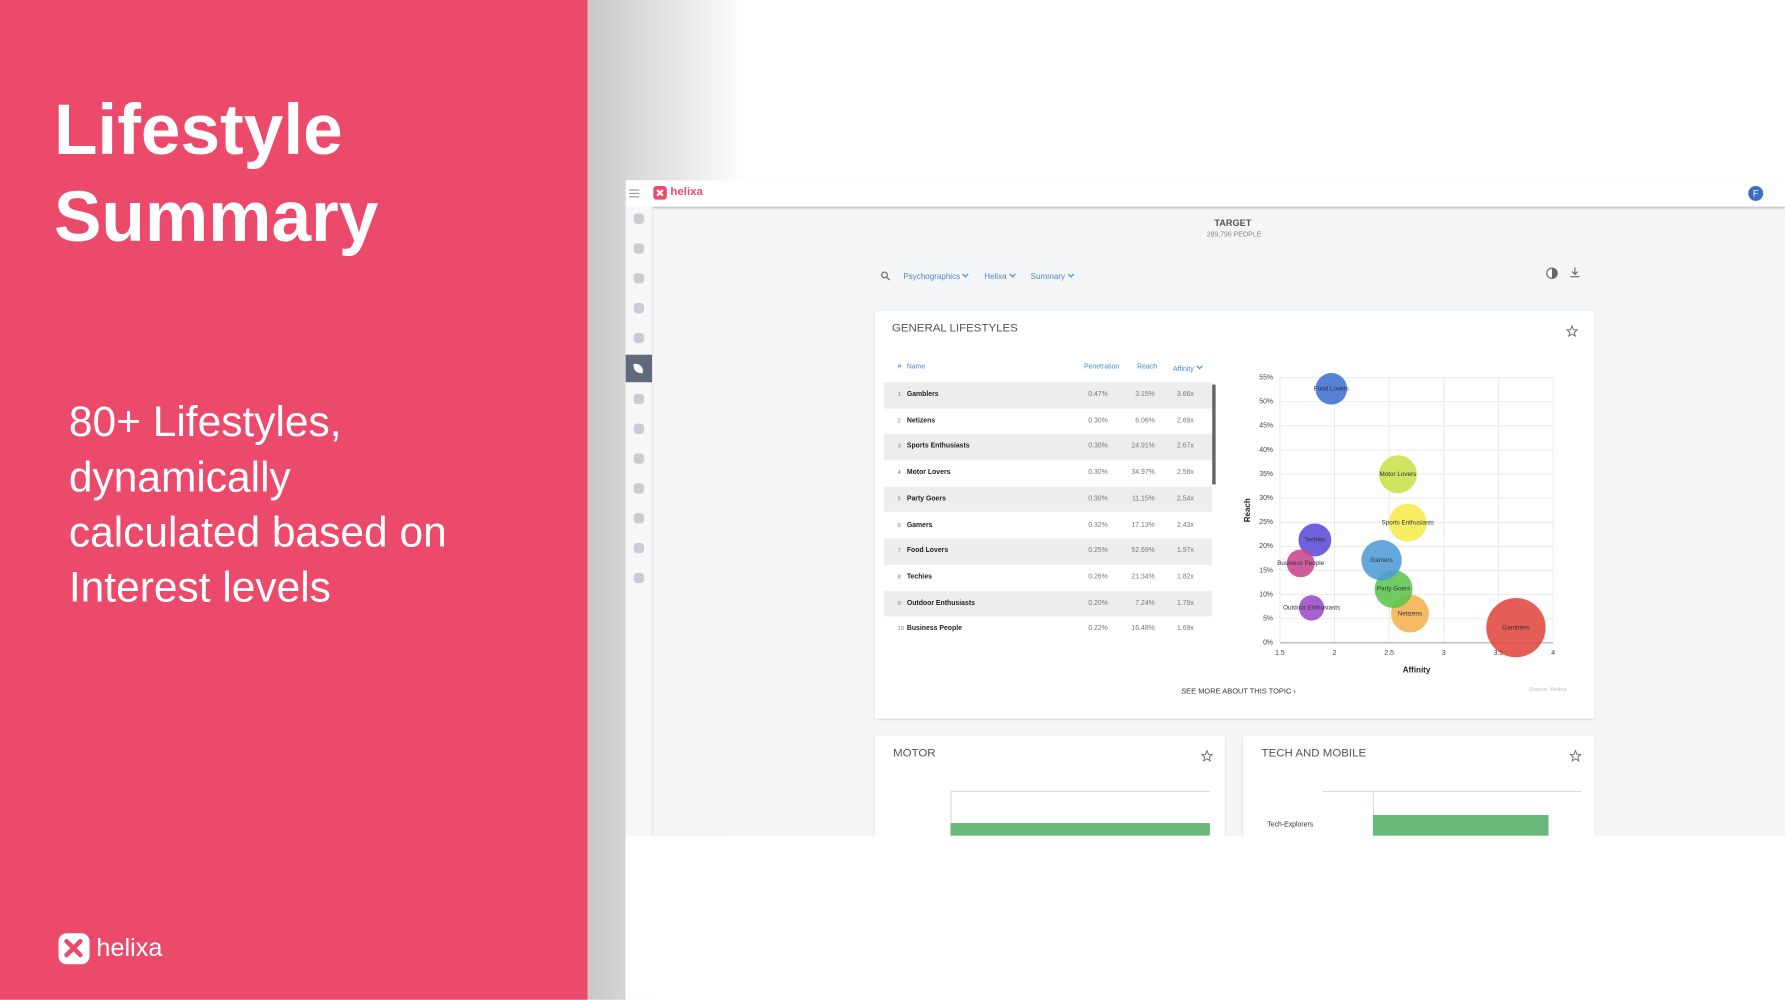  I want to click on slide-subtitle: dynamically, so click(179, 477).